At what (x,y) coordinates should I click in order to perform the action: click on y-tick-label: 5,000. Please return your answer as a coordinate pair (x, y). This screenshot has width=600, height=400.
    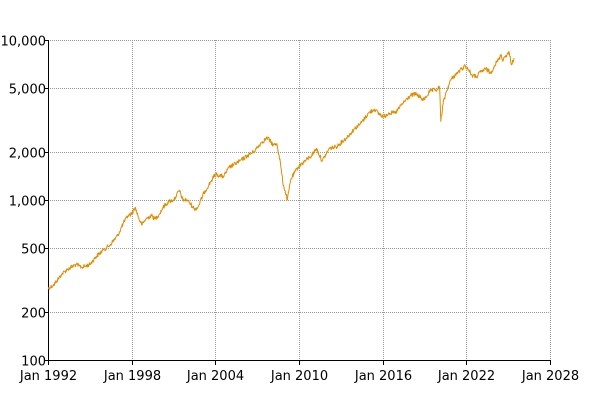
    Looking at the image, I should click on (27, 90).